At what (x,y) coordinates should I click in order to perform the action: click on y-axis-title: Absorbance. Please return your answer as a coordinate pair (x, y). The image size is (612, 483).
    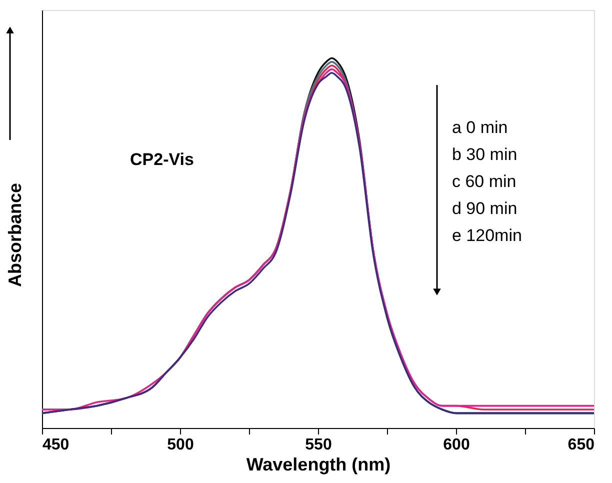
    Looking at the image, I should click on (15, 235).